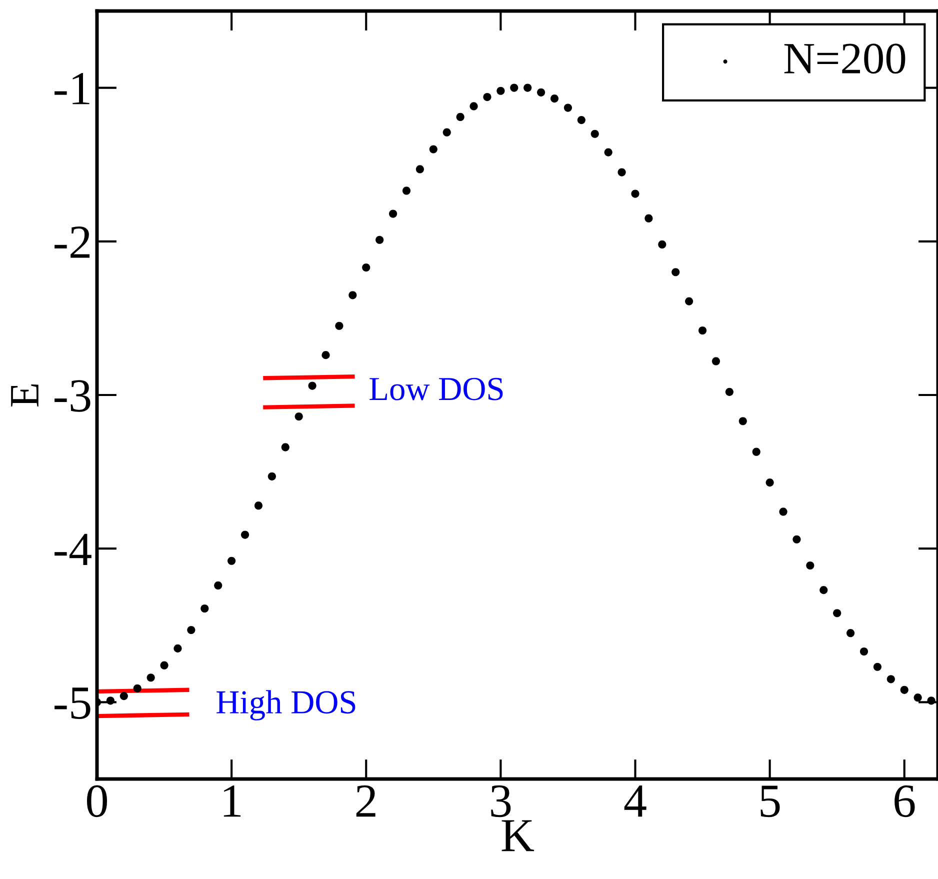 Image resolution: width=938 pixels, height=879 pixels. What do you see at coordinates (232, 801) in the screenshot?
I see `x-tick-label: 1` at bounding box center [232, 801].